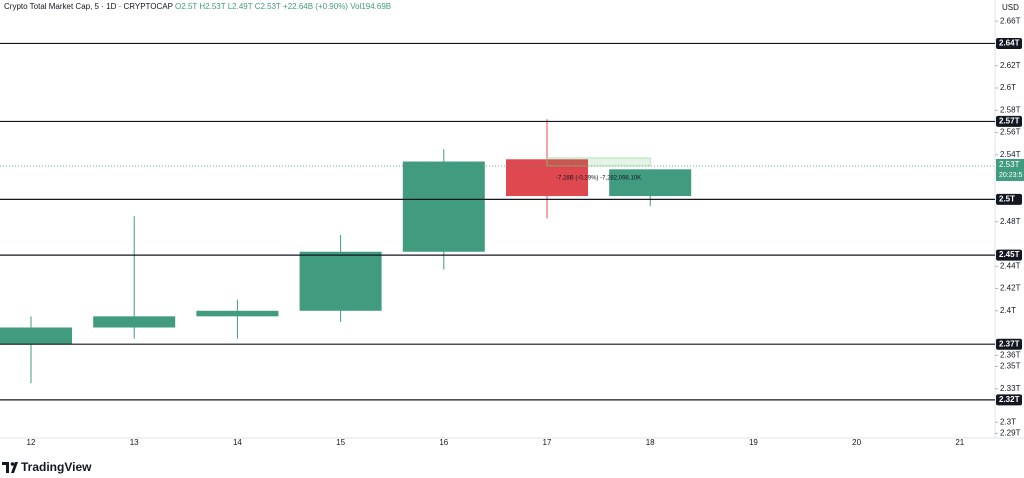 This screenshot has width=1024, height=478. What do you see at coordinates (1008, 421) in the screenshot?
I see `y-tick-label: 2.3T` at bounding box center [1008, 421].